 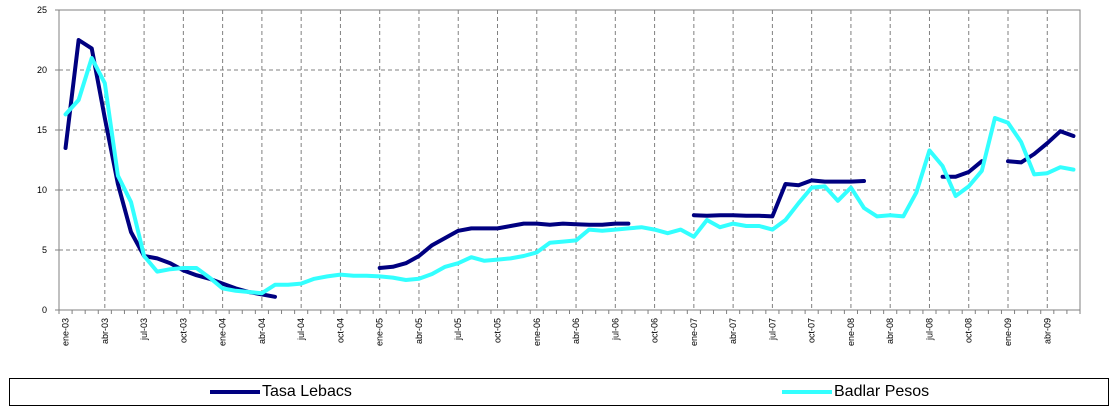 I want to click on x-tick-label-abr-03: abr-03, so click(x=105, y=331).